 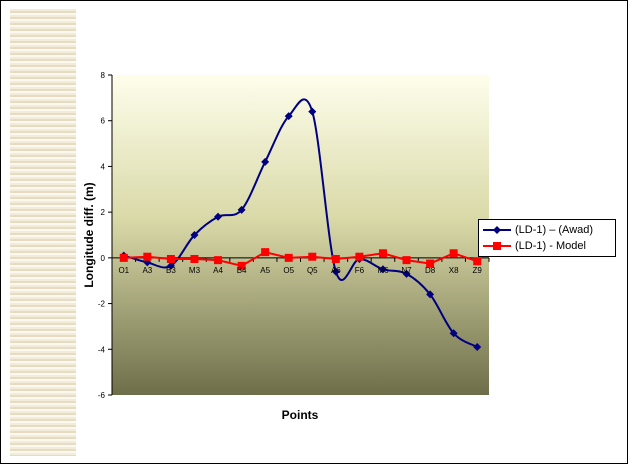 What do you see at coordinates (478, 270) in the screenshot?
I see `x-tick-label: Z9` at bounding box center [478, 270].